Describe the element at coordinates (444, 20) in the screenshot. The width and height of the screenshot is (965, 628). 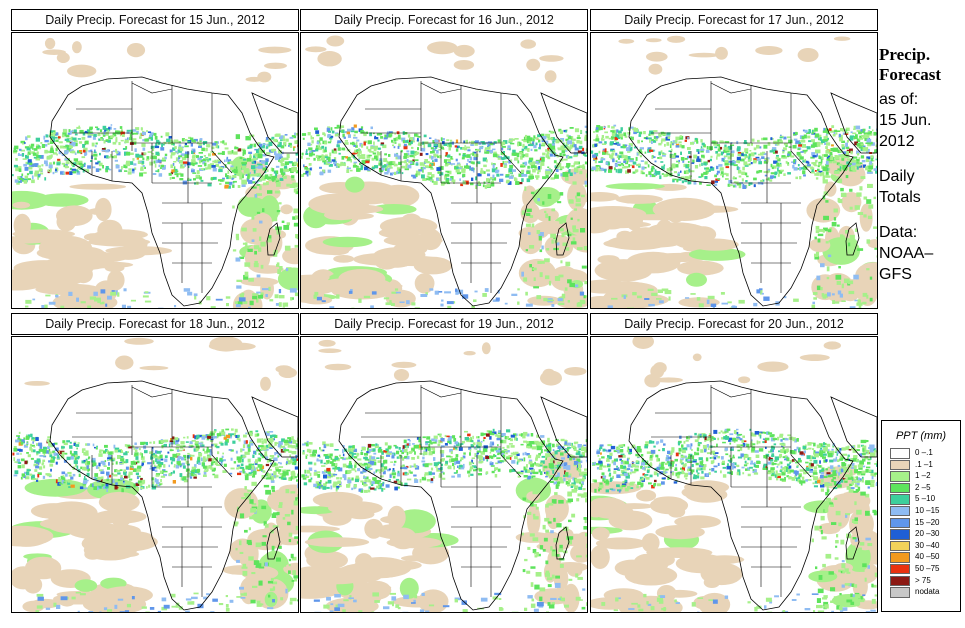
I see `panel-title: Daily Precip. Forecast for 16 Jun., 2012` at that location.